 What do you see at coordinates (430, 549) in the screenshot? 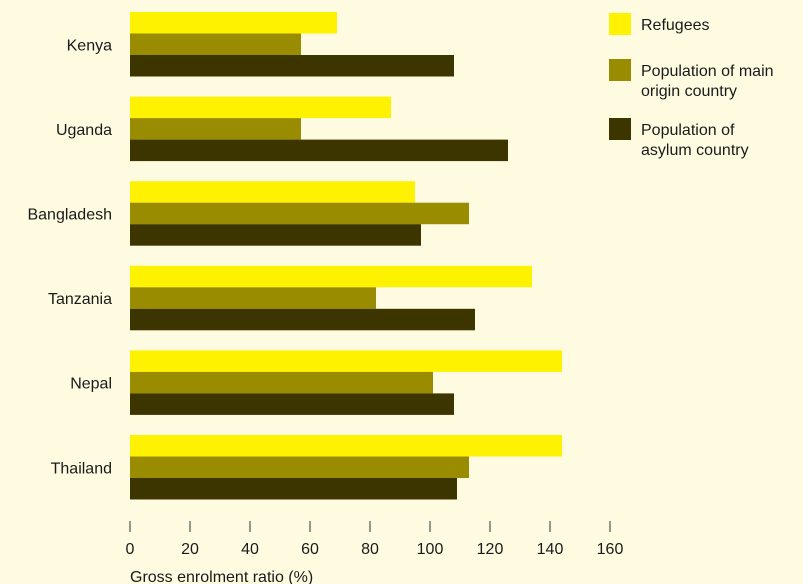
I see `x-tick-label: 100` at bounding box center [430, 549].